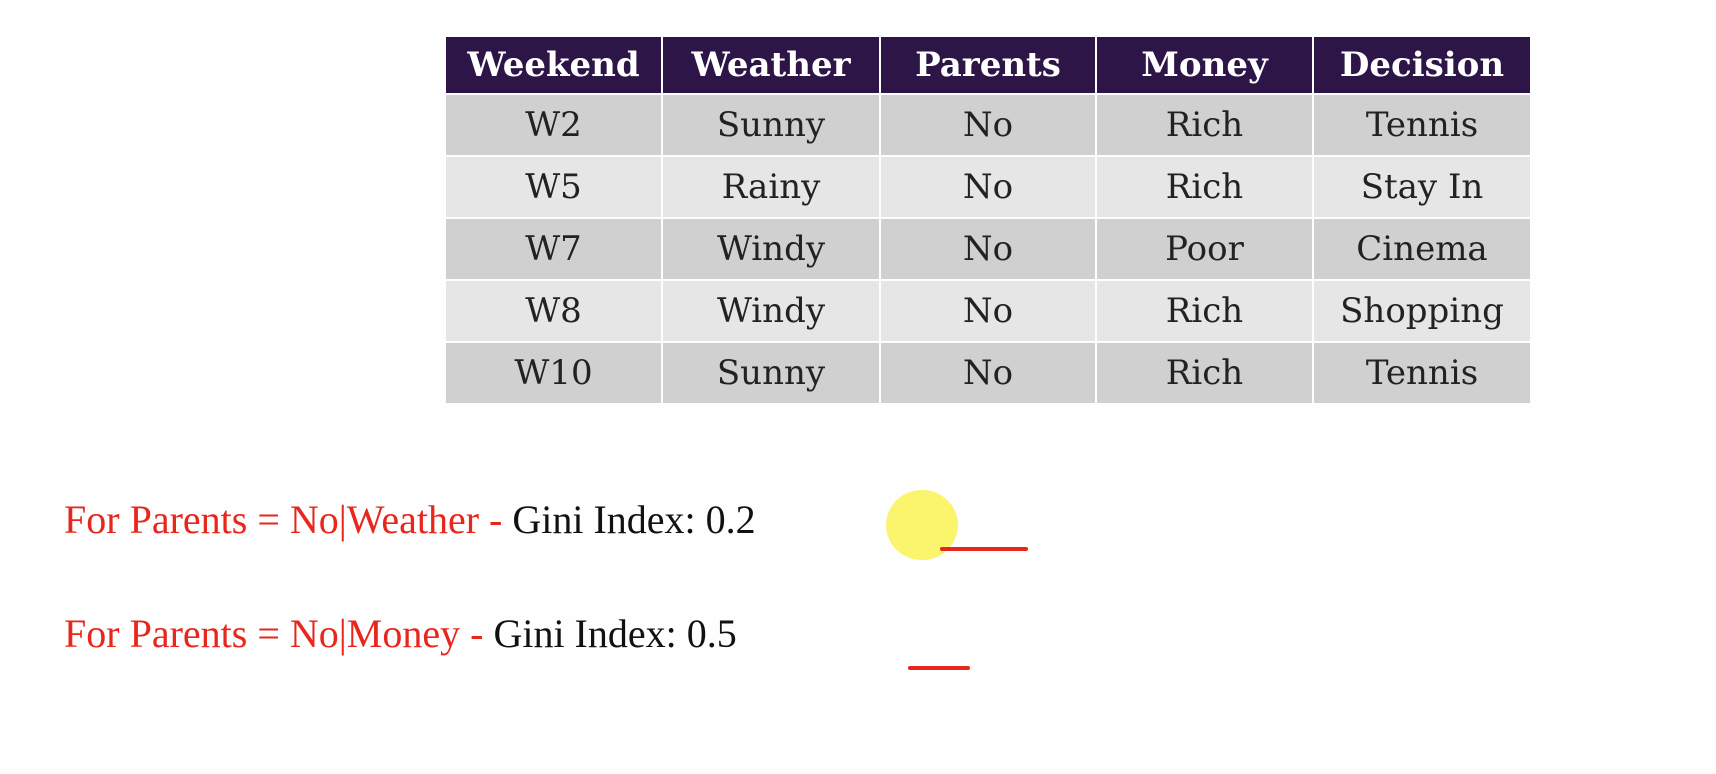 This screenshot has height=774, width=1716. I want to click on table-header-row: Weekend Weather Parents Money Decision, so click(988, 65).